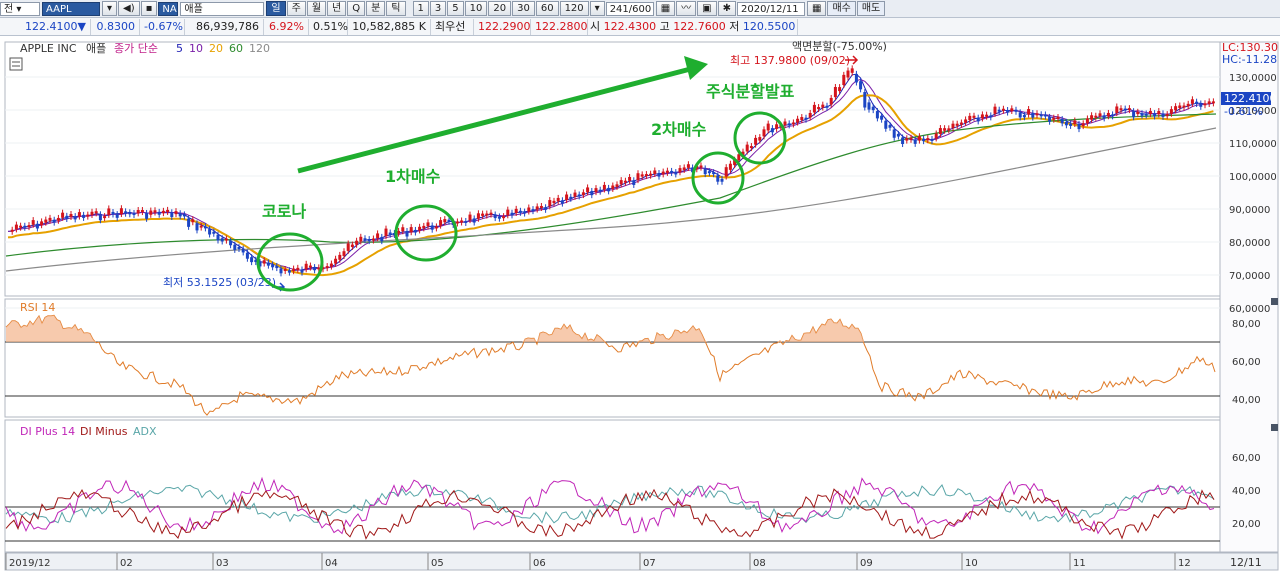 The width and height of the screenshot is (1280, 571). I want to click on field-select: 전 ▾, so click(20, 8).